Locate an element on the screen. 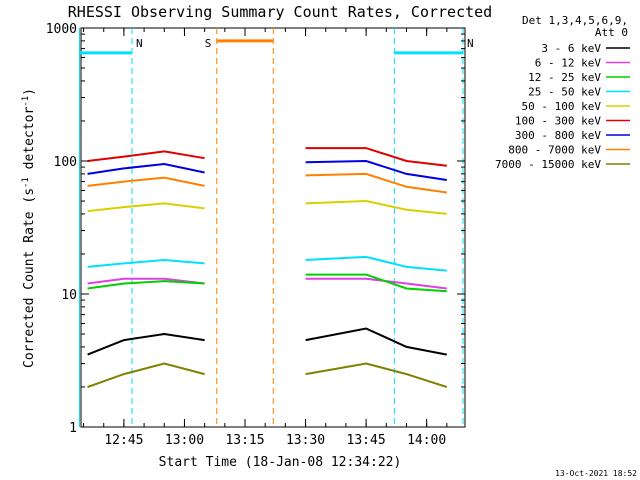  series-line-7000-15000kev-after is located at coordinates (376, 375).